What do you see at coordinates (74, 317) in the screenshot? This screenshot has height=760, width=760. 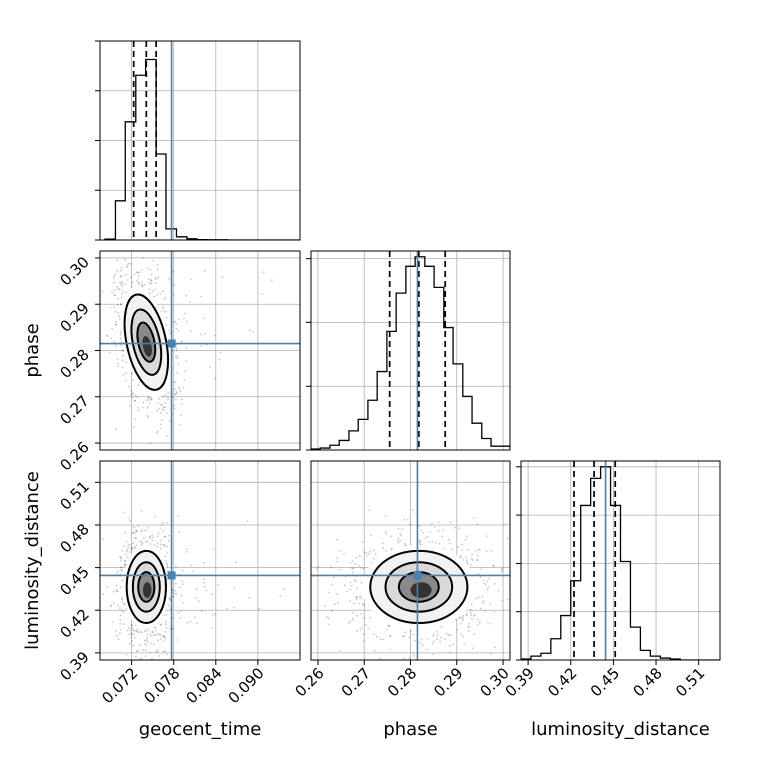 I see `y-tick-label: 0.29` at bounding box center [74, 317].